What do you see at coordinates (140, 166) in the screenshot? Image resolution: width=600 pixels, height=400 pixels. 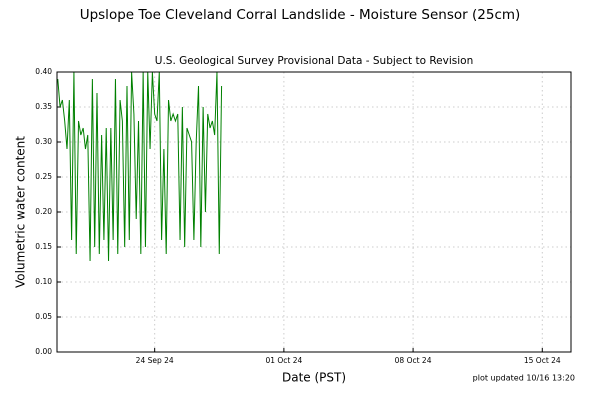 I see `data-line` at bounding box center [140, 166].